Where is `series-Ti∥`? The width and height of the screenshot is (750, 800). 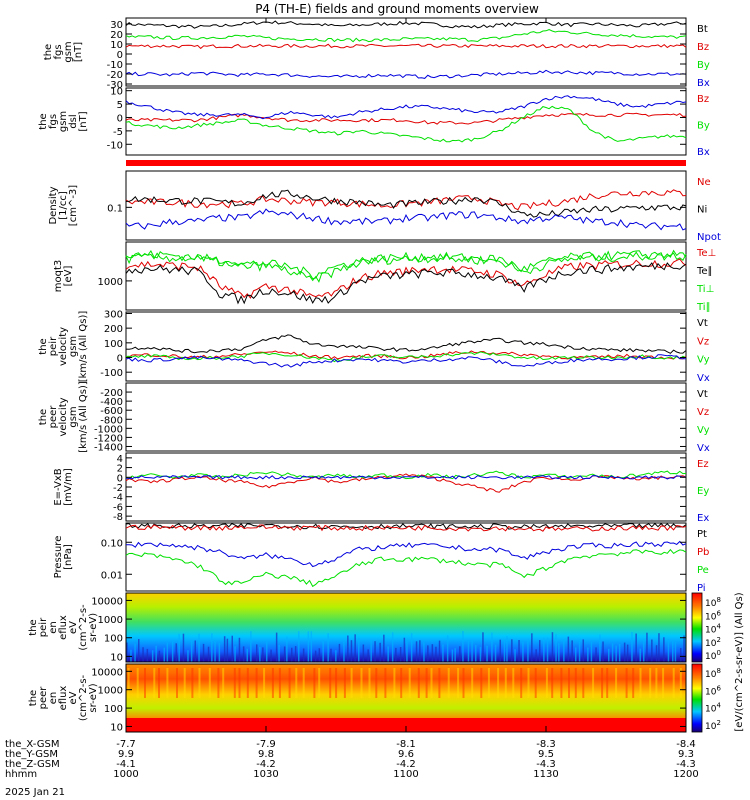
series-Ti∥ is located at coordinates (406, 267).